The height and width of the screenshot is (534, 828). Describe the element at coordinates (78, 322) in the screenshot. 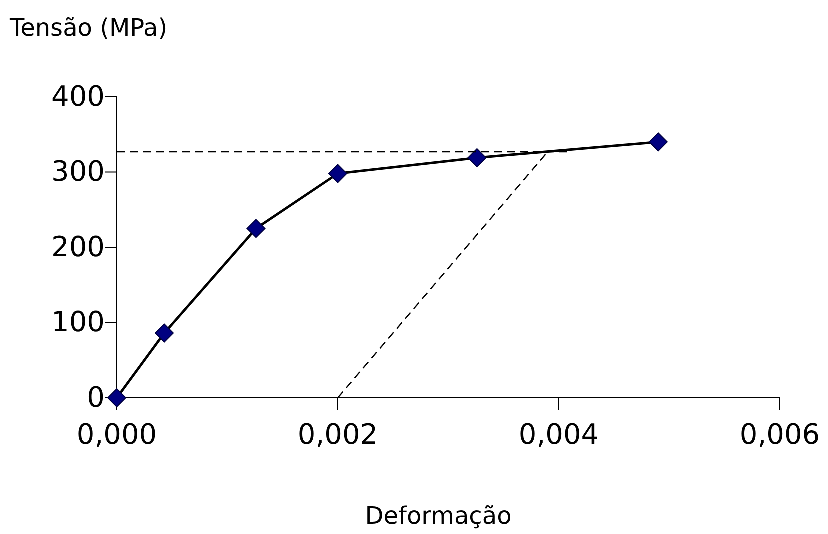

I see `y-tick-label: 100` at that location.